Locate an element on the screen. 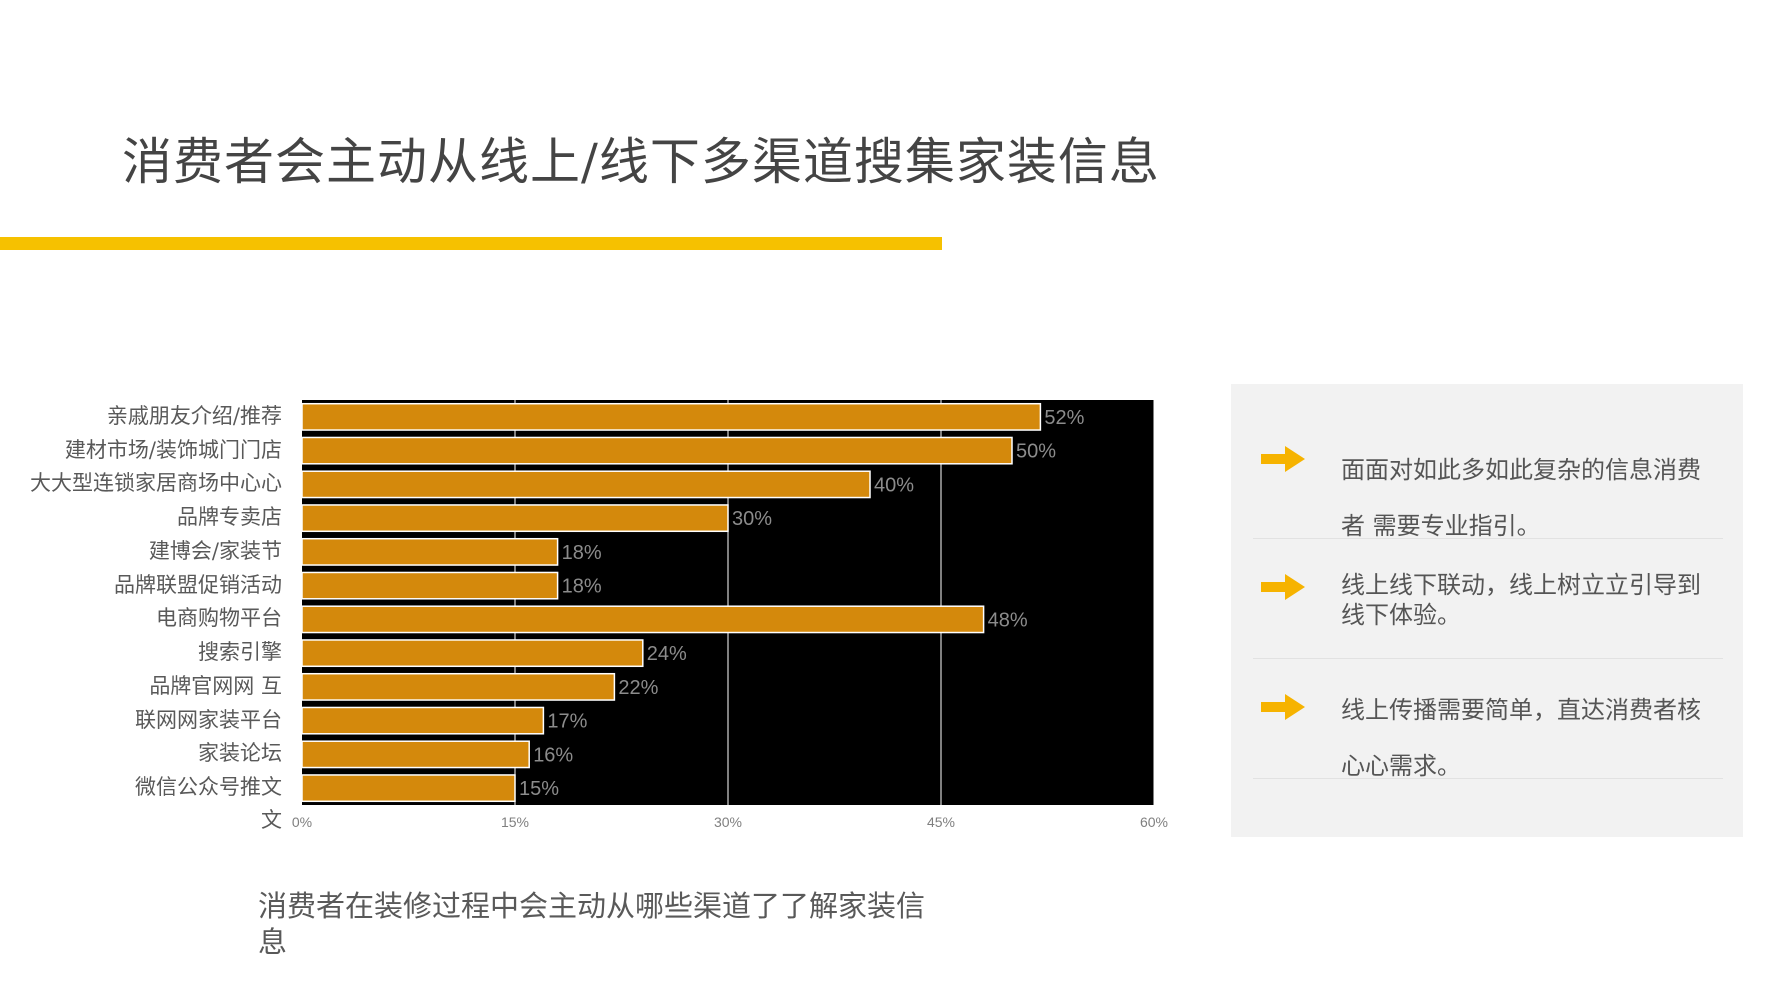  value-label: 40% is located at coordinates (894, 485).